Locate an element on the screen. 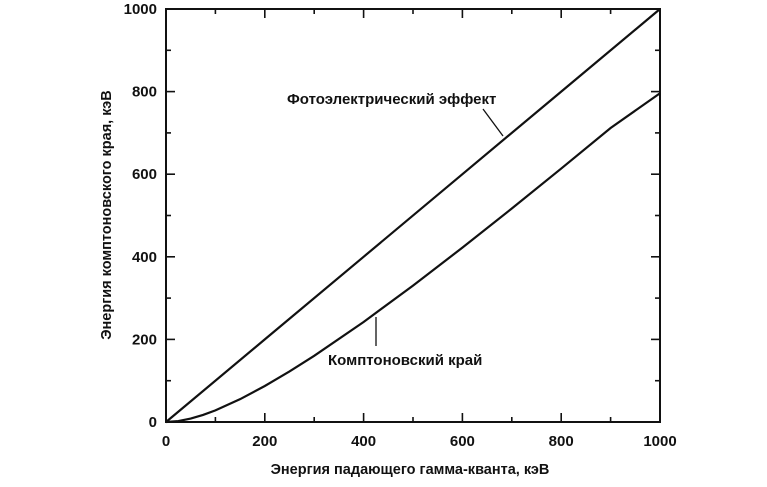 The width and height of the screenshot is (767, 487). x-tick-label: 0 is located at coordinates (166, 441).